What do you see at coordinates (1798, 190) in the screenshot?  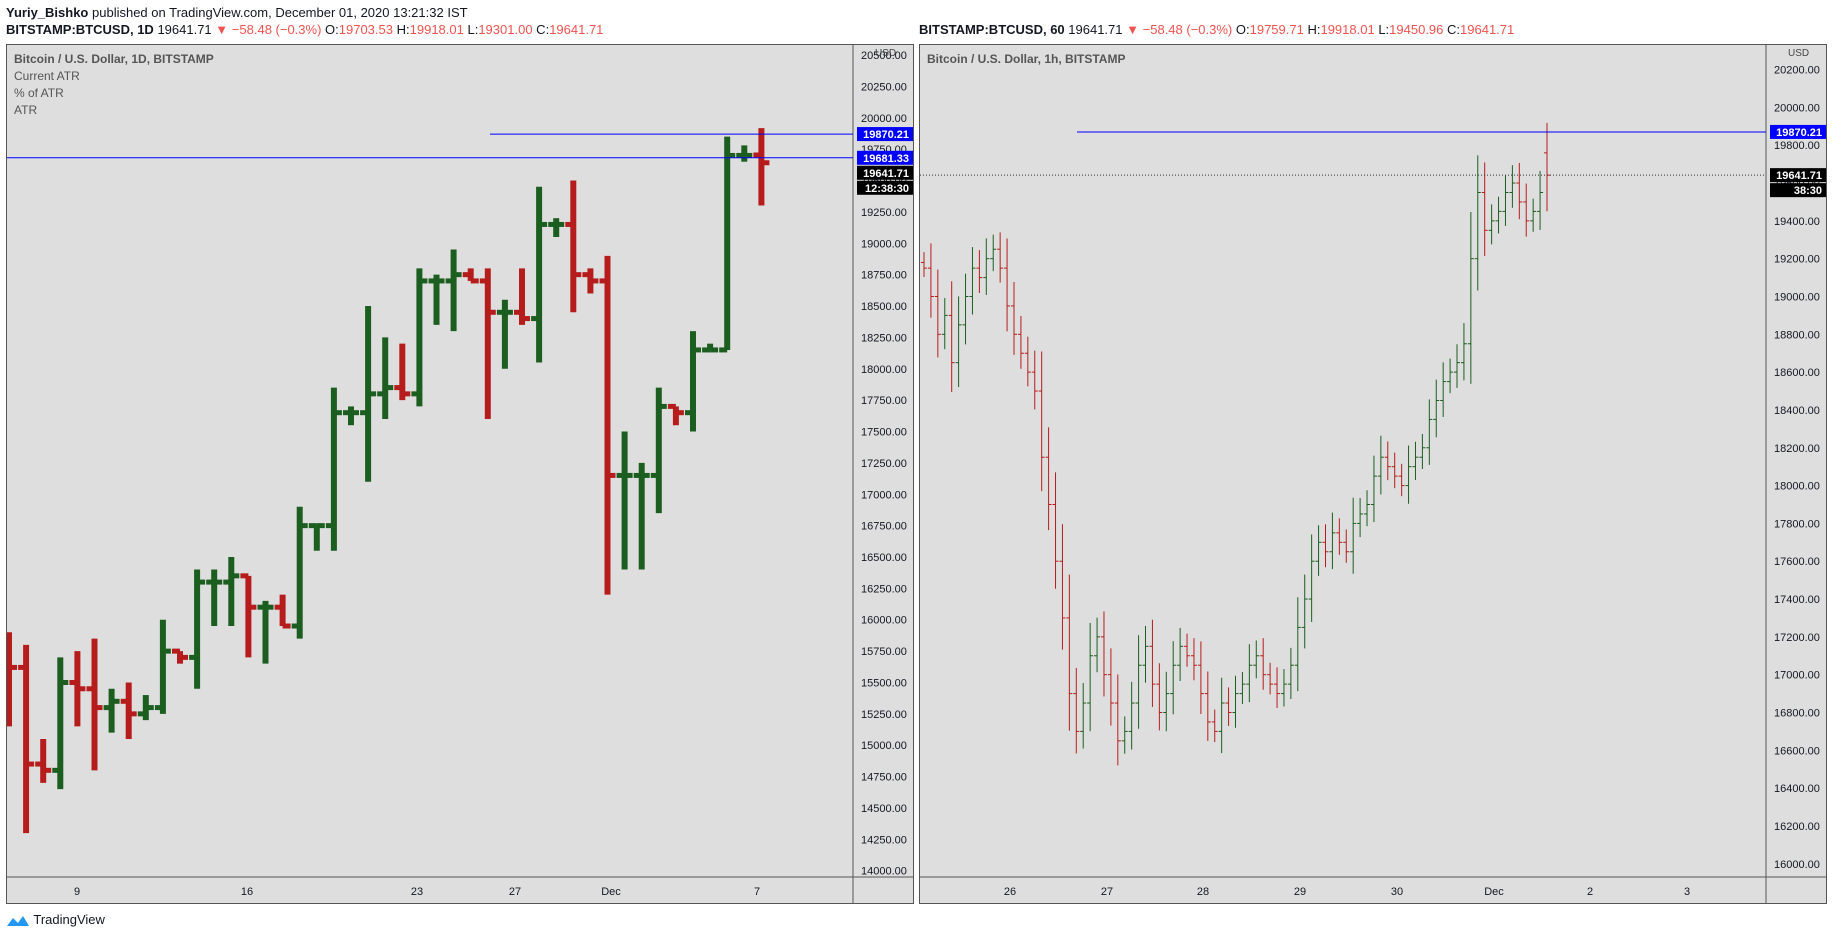 I see `price-badge: 38:30` at bounding box center [1798, 190].